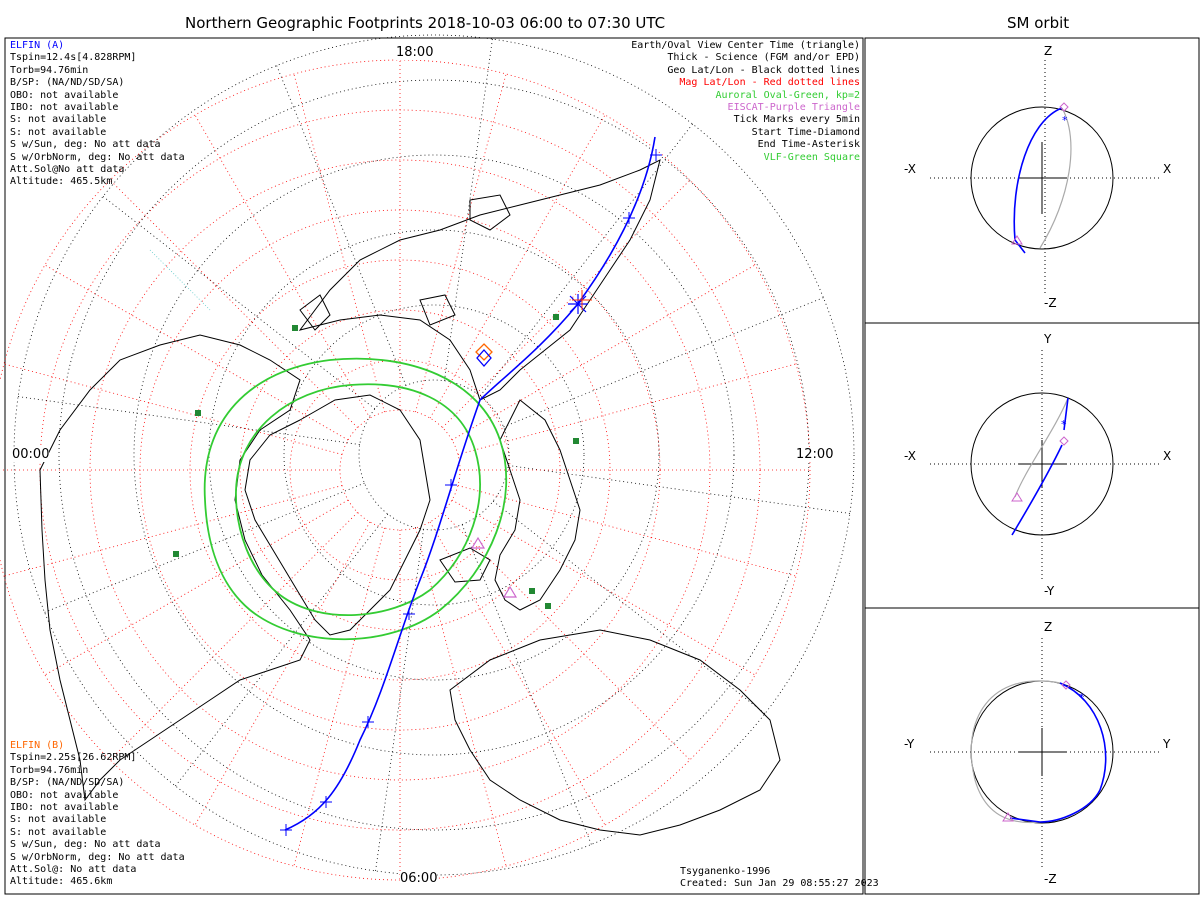 This screenshot has height=900, width=1200. What do you see at coordinates (909, 744) in the screenshot?
I see `orbit-yz-left: -Y` at bounding box center [909, 744].